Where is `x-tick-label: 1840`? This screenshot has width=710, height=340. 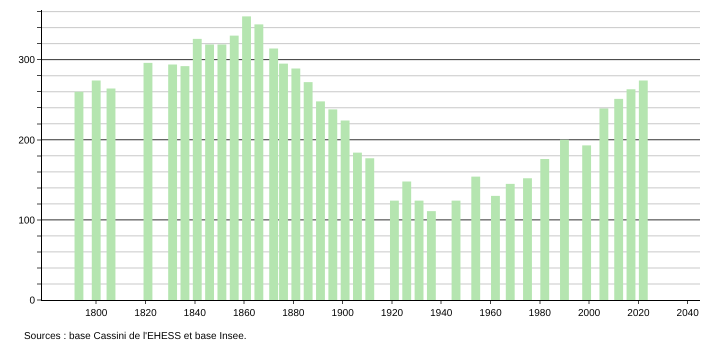 x-tick-label: 1840 is located at coordinates (195, 313).